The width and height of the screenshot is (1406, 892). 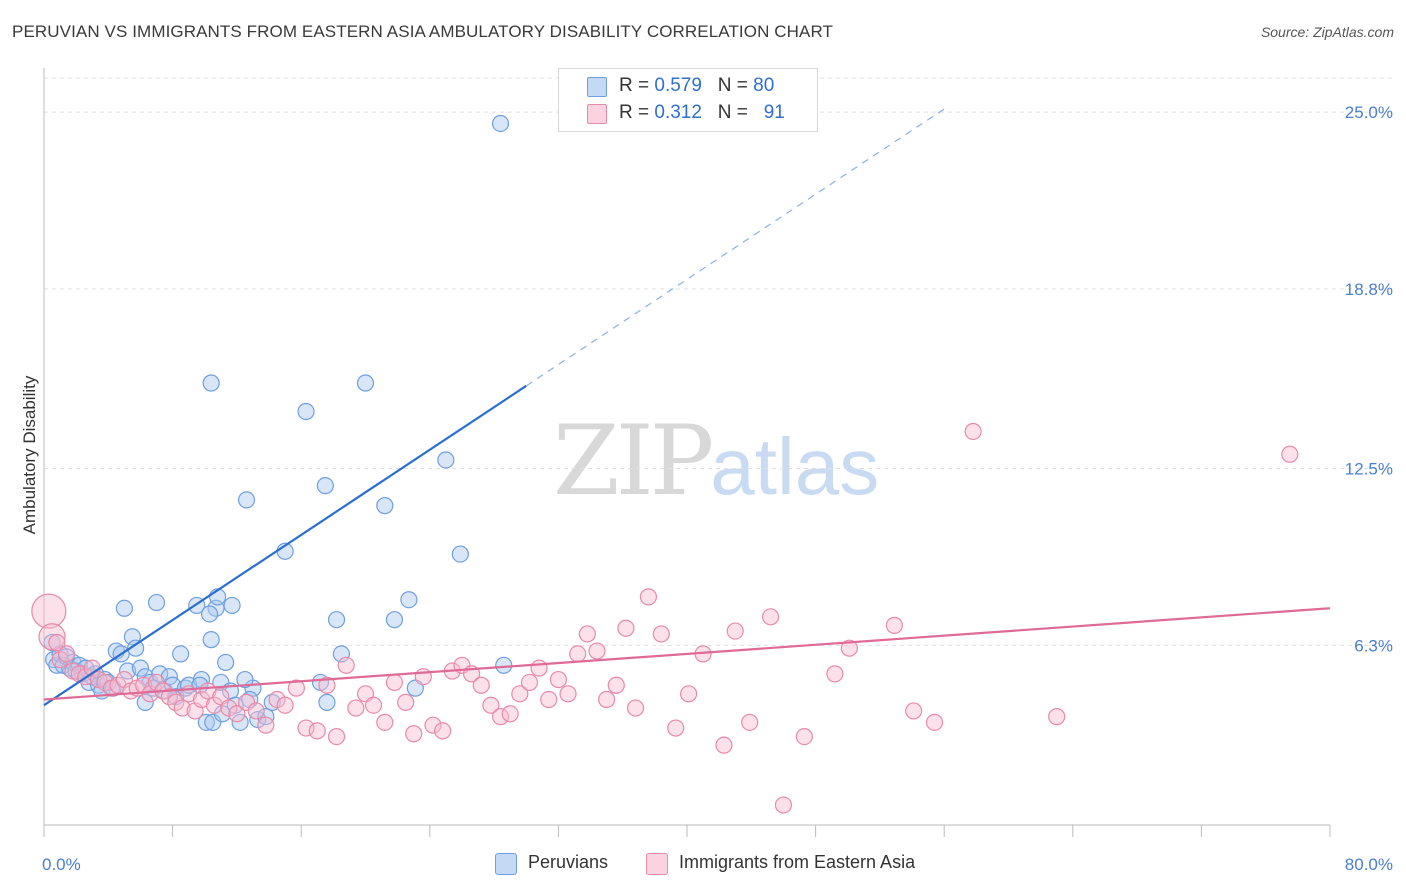 What do you see at coordinates (1369, 864) in the screenshot?
I see `x-tick-label-max: 80.0%` at bounding box center [1369, 864].